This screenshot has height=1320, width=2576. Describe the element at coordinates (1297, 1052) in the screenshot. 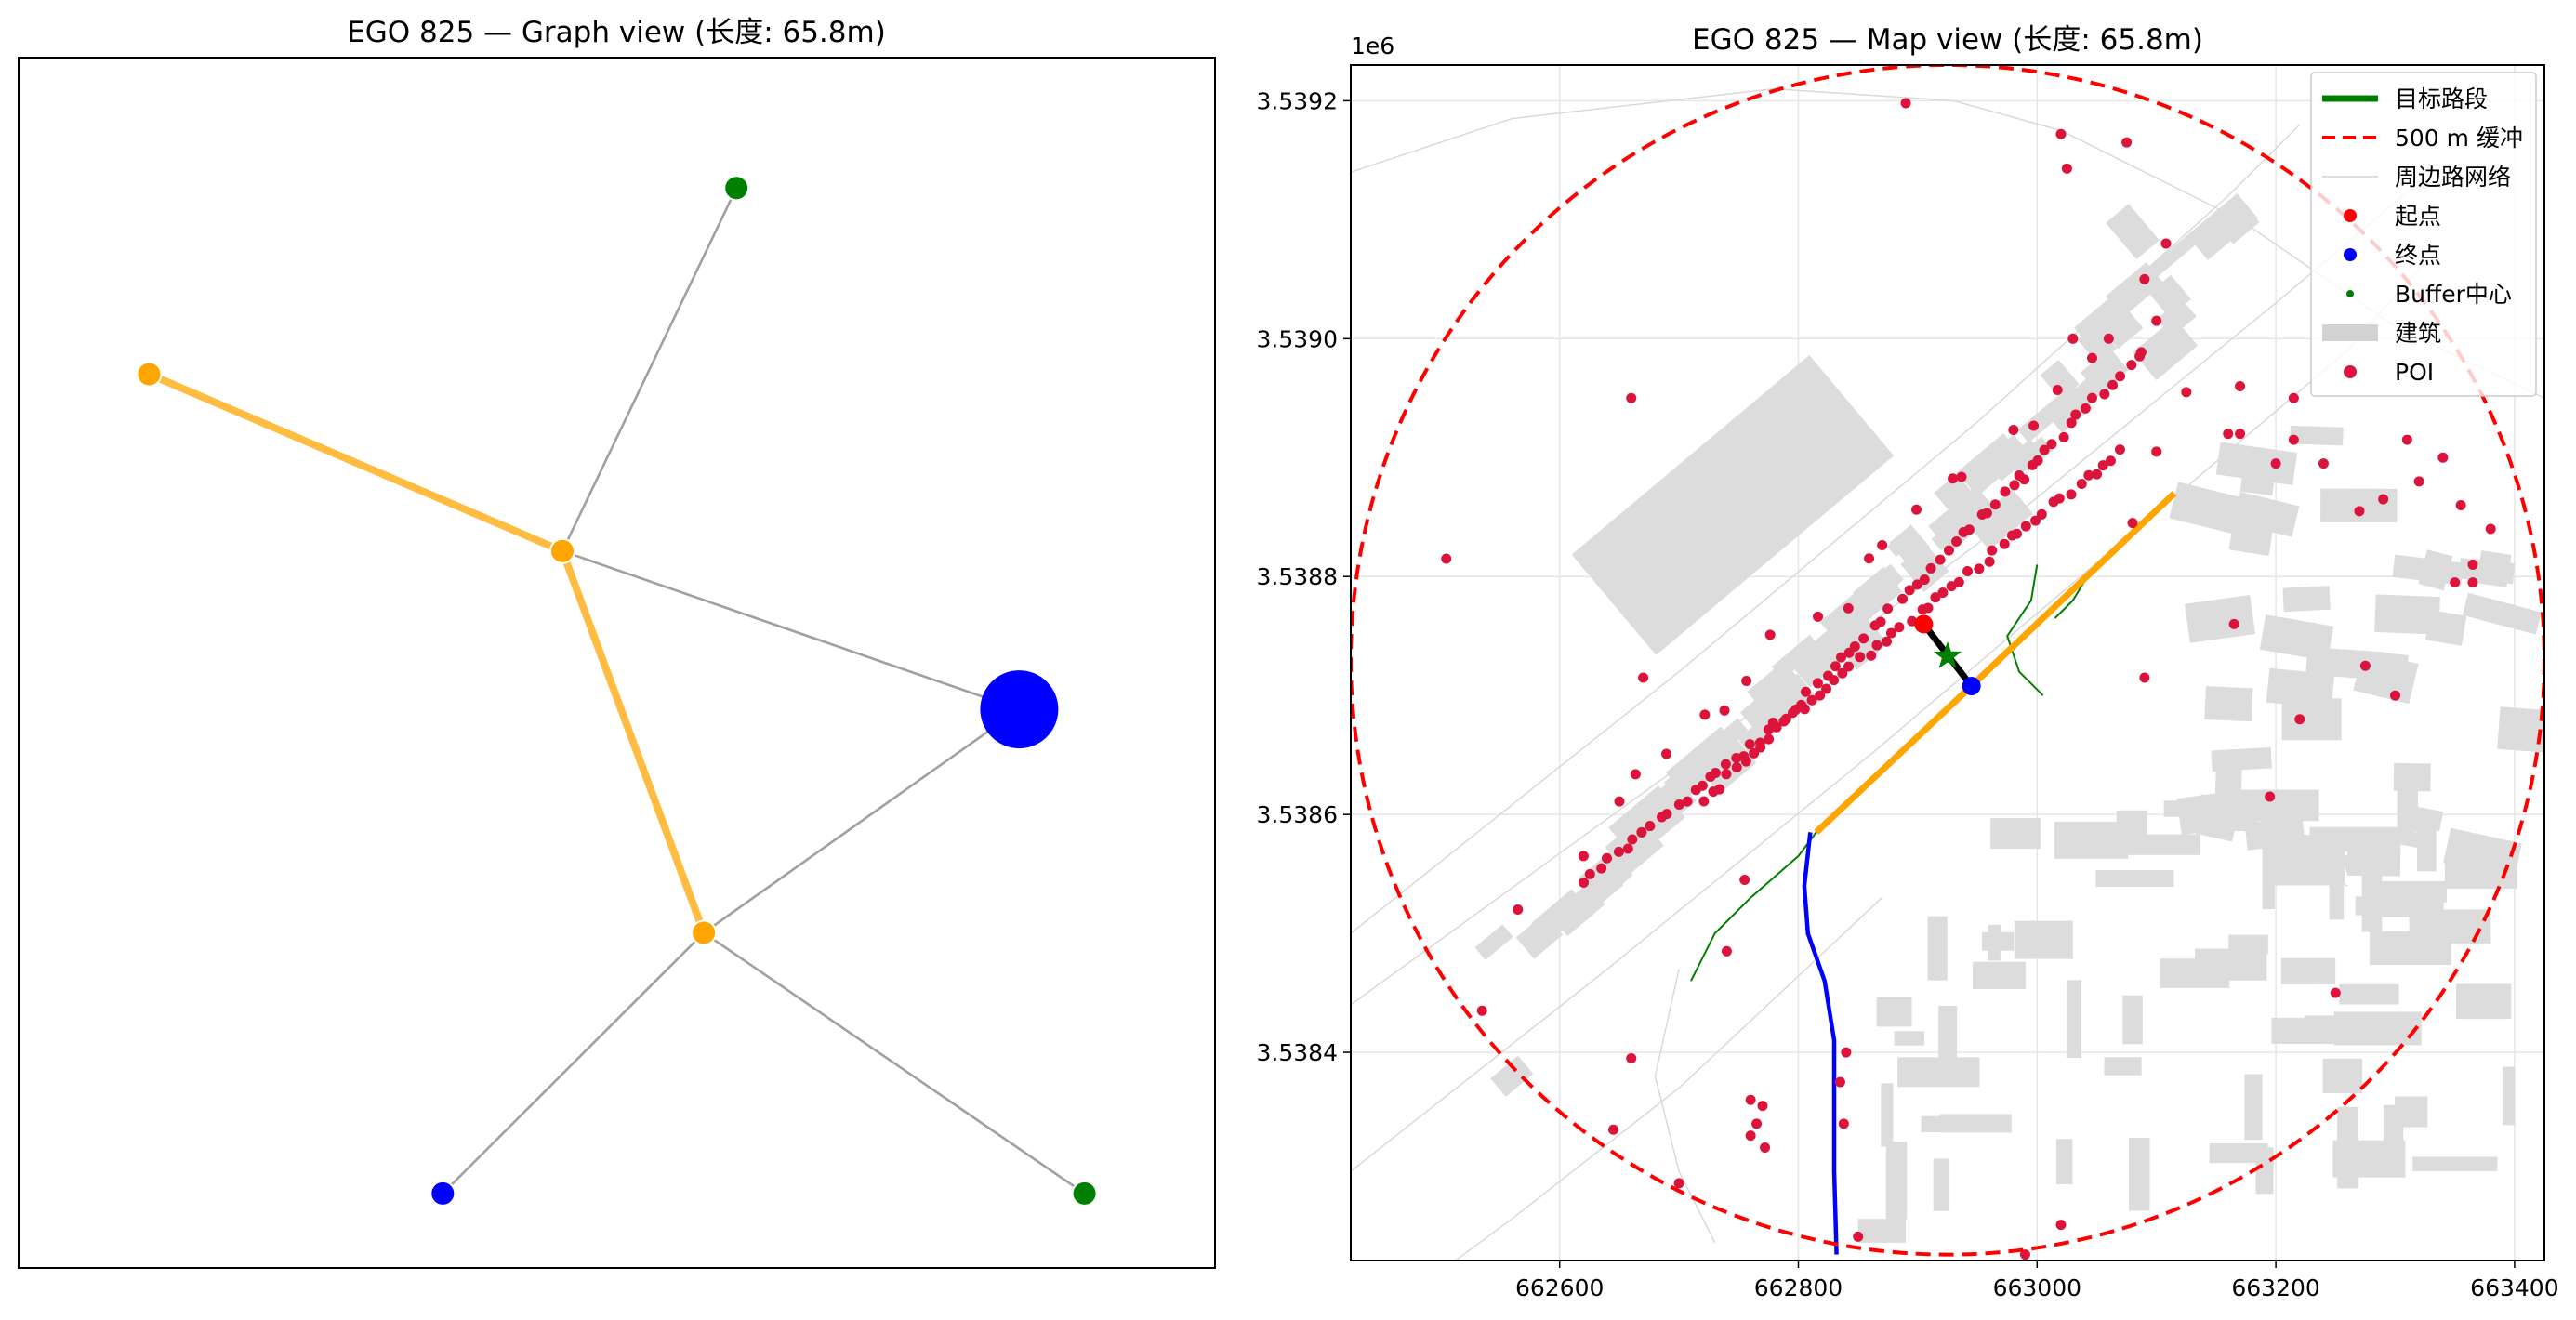

I see `y-tick-label: 3.5384` at that location.